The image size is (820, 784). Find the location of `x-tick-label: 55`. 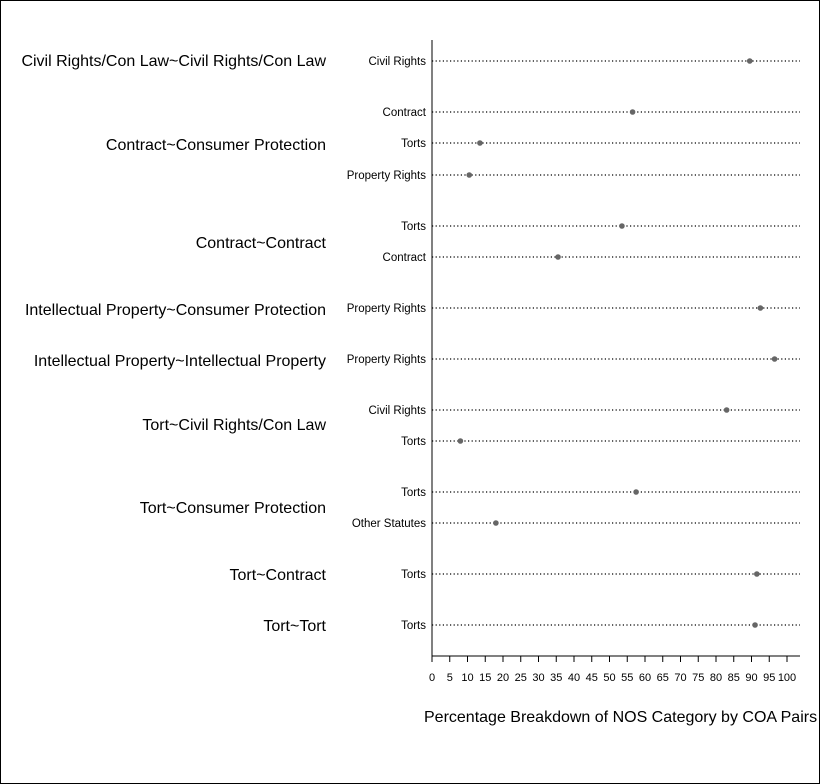

x-tick-label: 55 is located at coordinates (627, 678).